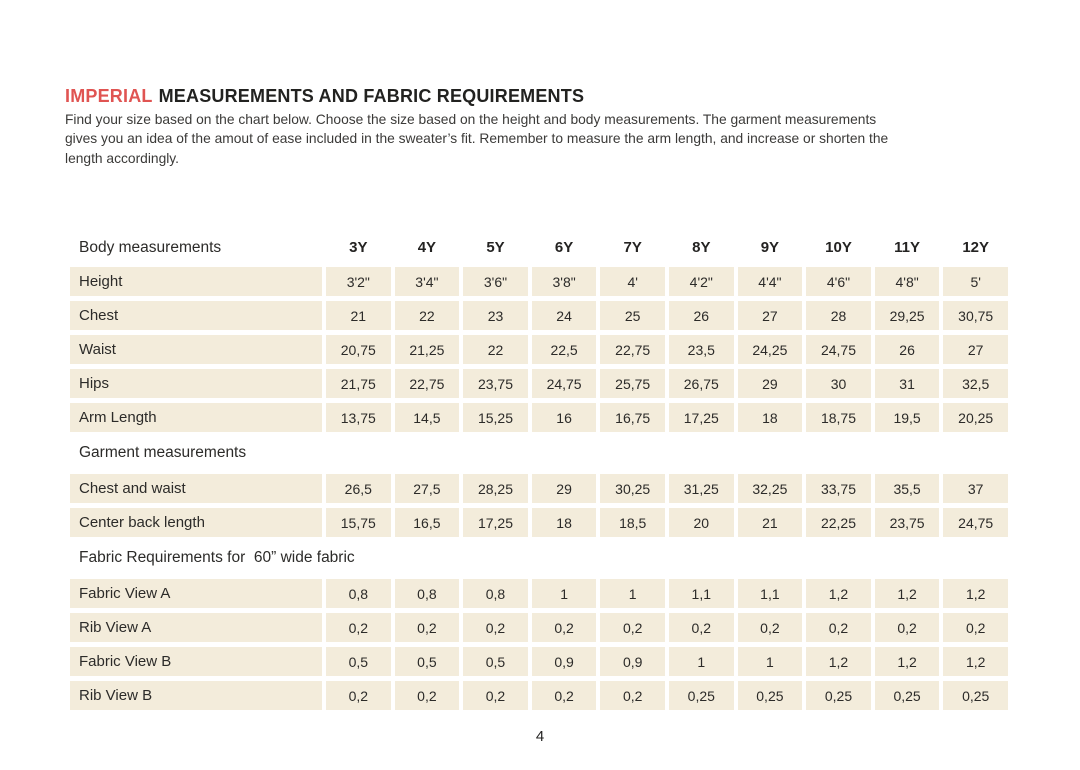  I want to click on row-label: Center back length, so click(196, 522).